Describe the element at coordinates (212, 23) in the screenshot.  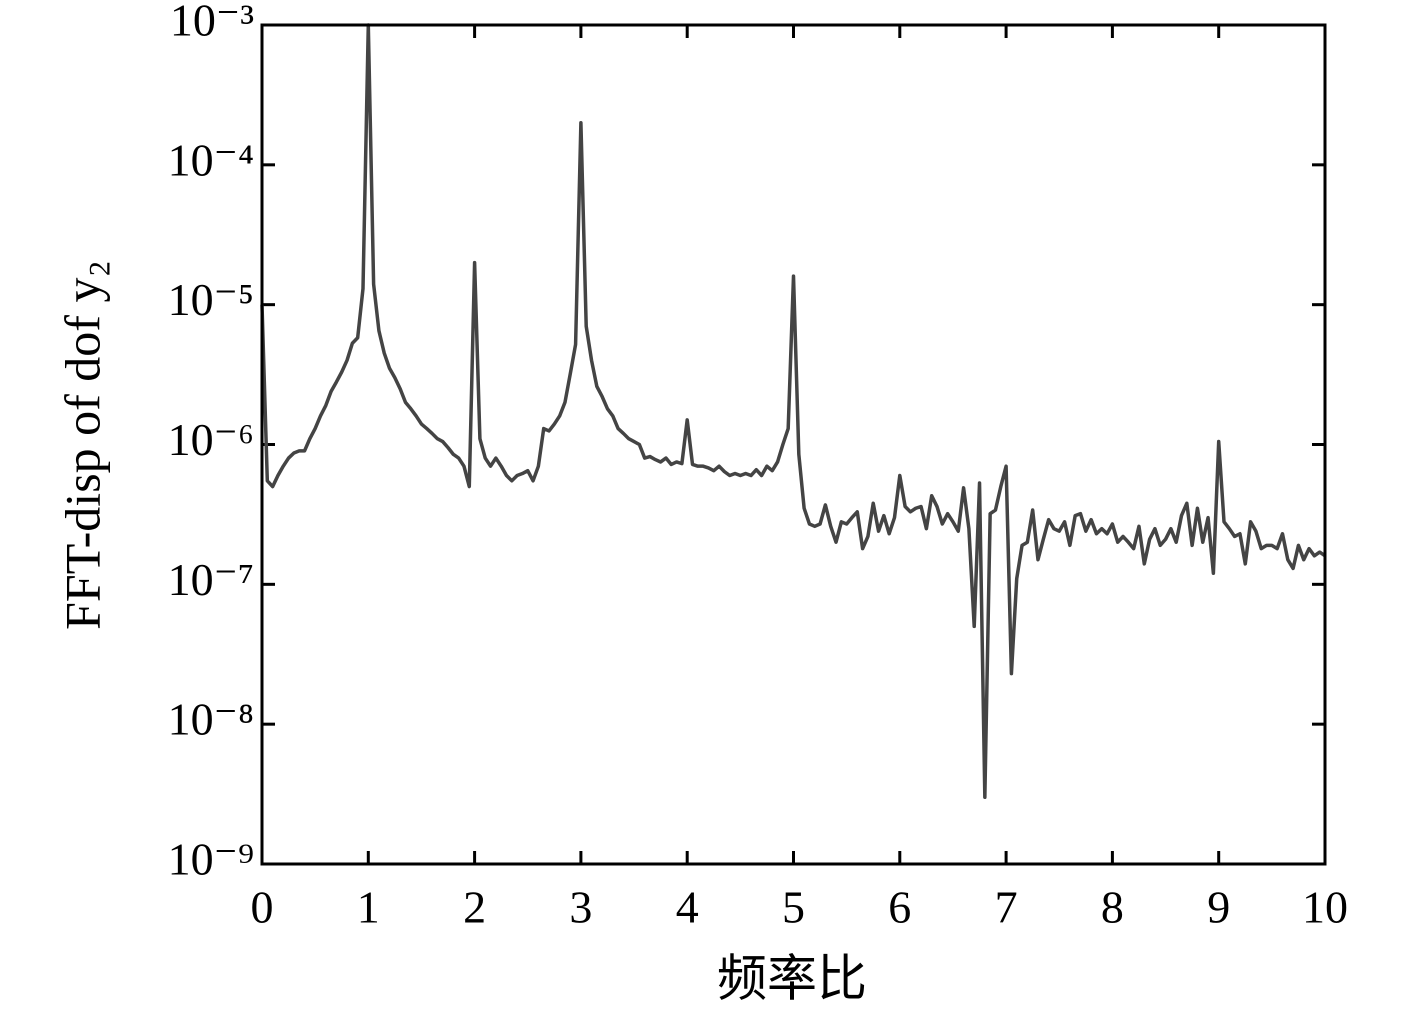
I see `y-tick-label: 10⁻³` at that location.